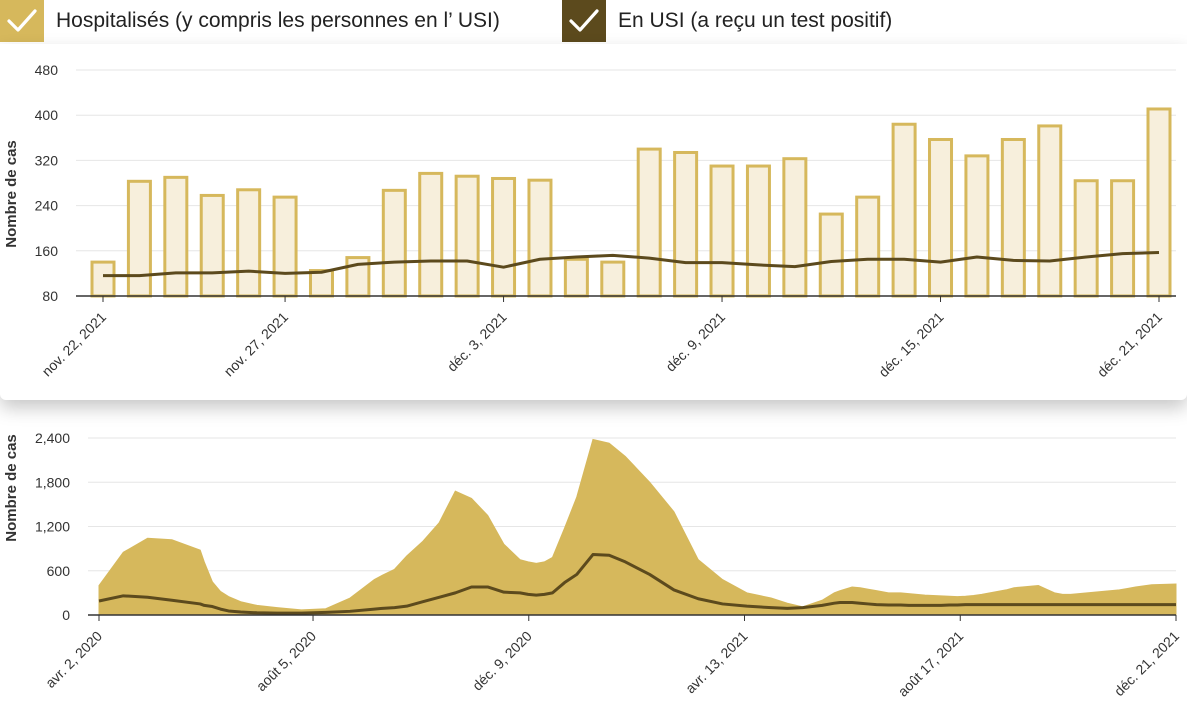 This screenshot has height=727, width=1187. Describe the element at coordinates (256, 344) in the screenshot. I see `x-tick-label: nov. 27, 2021` at that location.